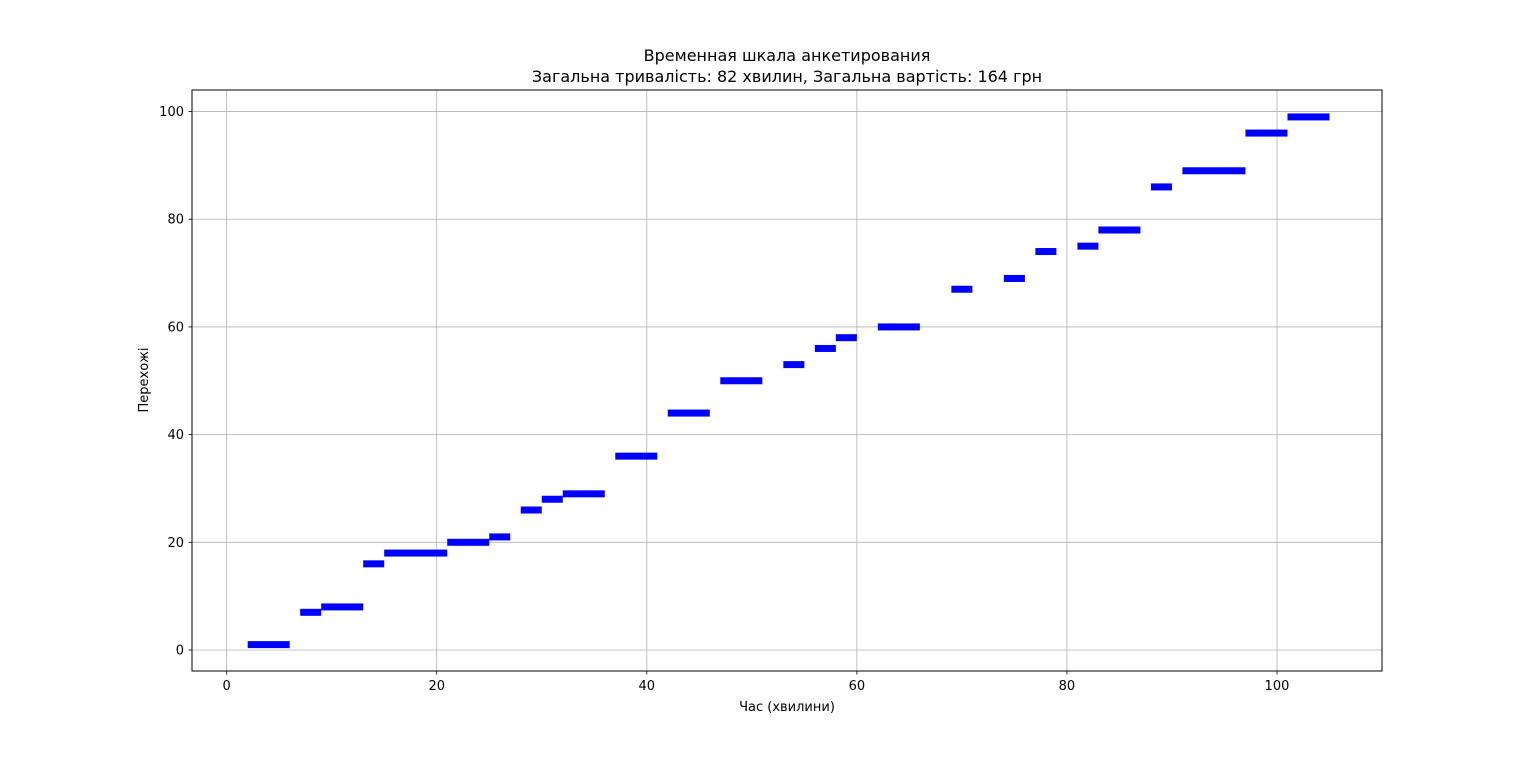 Image resolution: width=1536 pixels, height=758 pixels. What do you see at coordinates (175, 435) in the screenshot?
I see `y-tick-label: 40` at bounding box center [175, 435].